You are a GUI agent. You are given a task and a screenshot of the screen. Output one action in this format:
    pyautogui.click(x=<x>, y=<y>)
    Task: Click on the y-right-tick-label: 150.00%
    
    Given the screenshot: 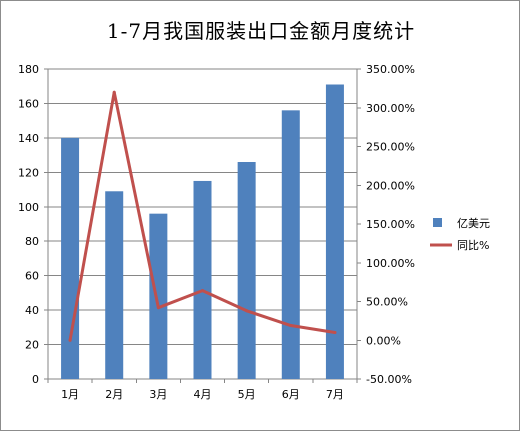 What is the action you would take?
    pyautogui.click(x=390, y=224)
    